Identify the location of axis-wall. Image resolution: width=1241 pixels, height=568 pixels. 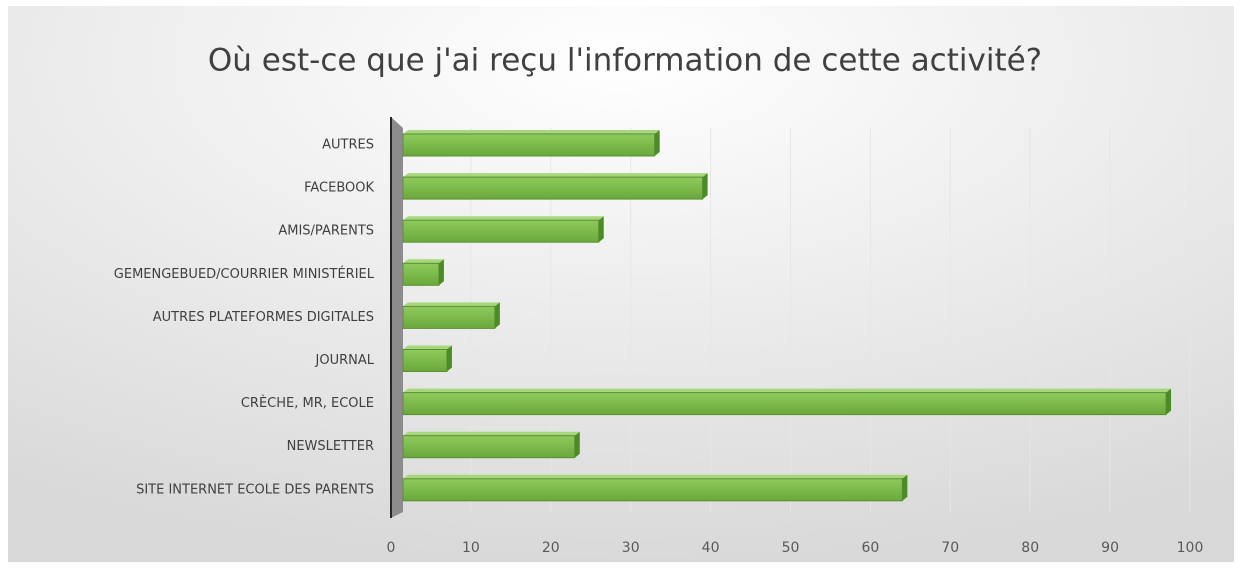
(397, 317).